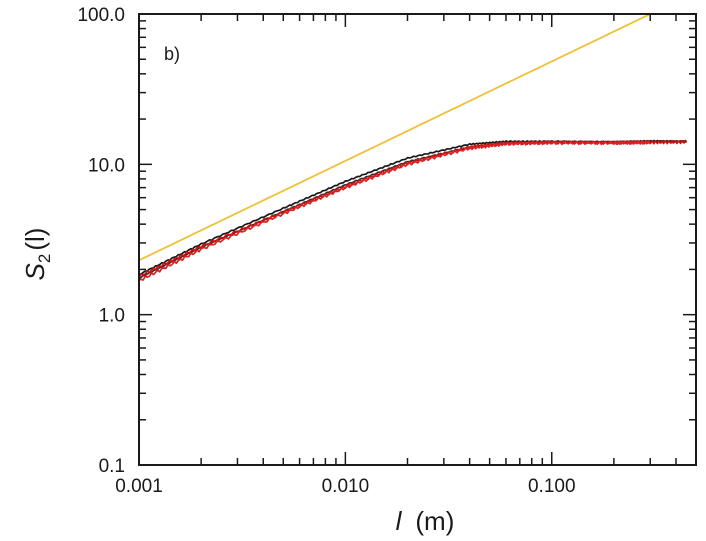 This screenshot has width=706, height=541. I want to click on y-axis-label-symbol: S, so click(35, 271).